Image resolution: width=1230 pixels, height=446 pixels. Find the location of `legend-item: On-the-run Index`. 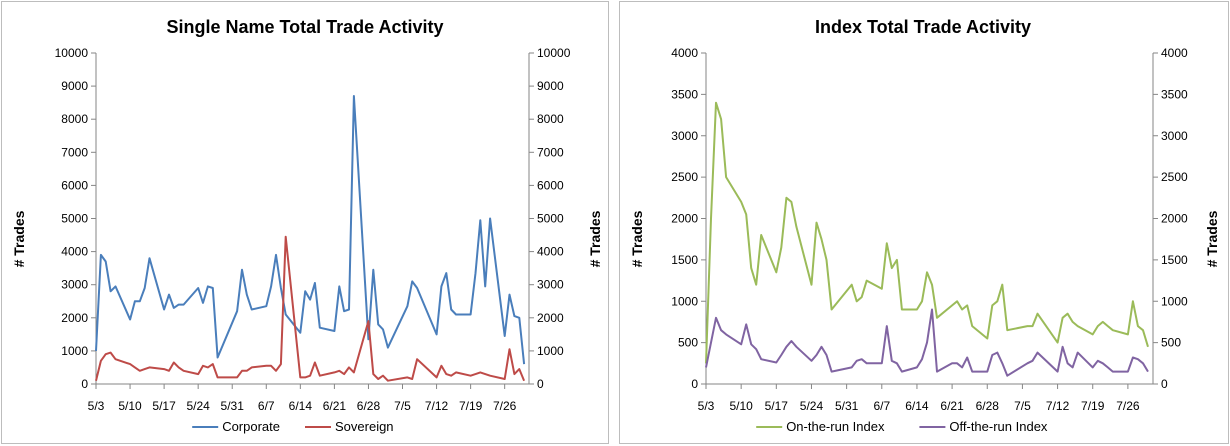

legend-item: On-the-run Index is located at coordinates (820, 426).